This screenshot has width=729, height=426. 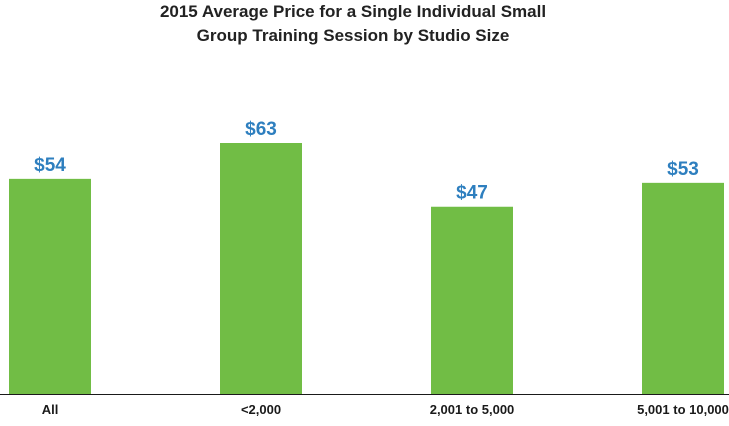 I want to click on x-tick-label-2-000: <2,000, so click(x=261, y=409).